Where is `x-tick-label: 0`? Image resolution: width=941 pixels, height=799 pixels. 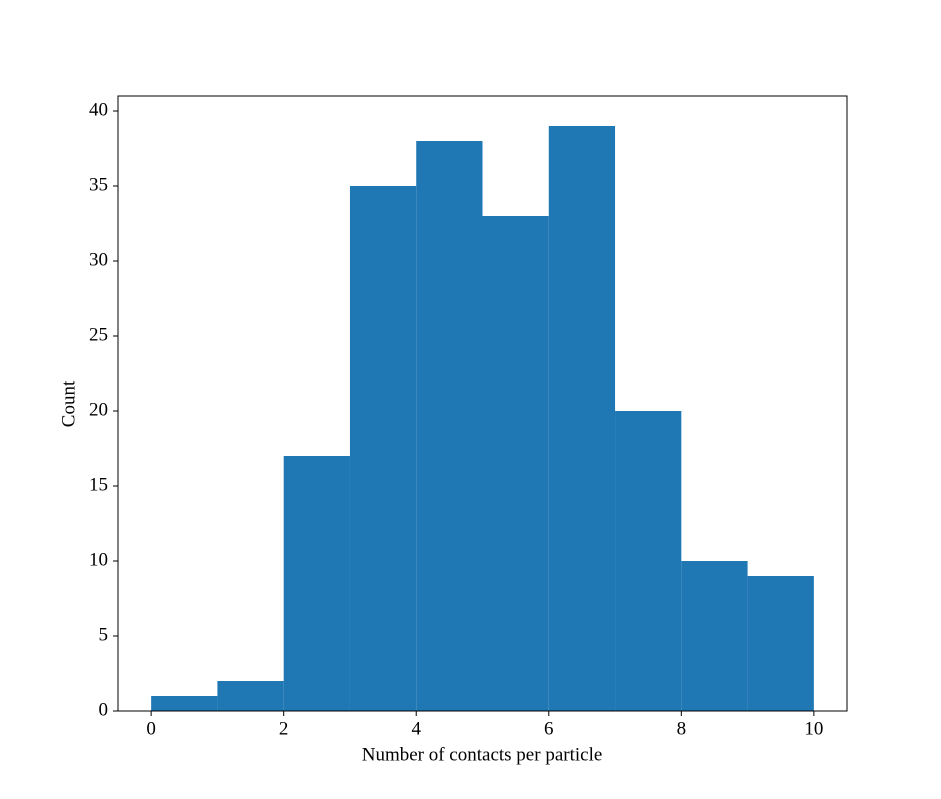 x-tick-label: 0 is located at coordinates (151, 728).